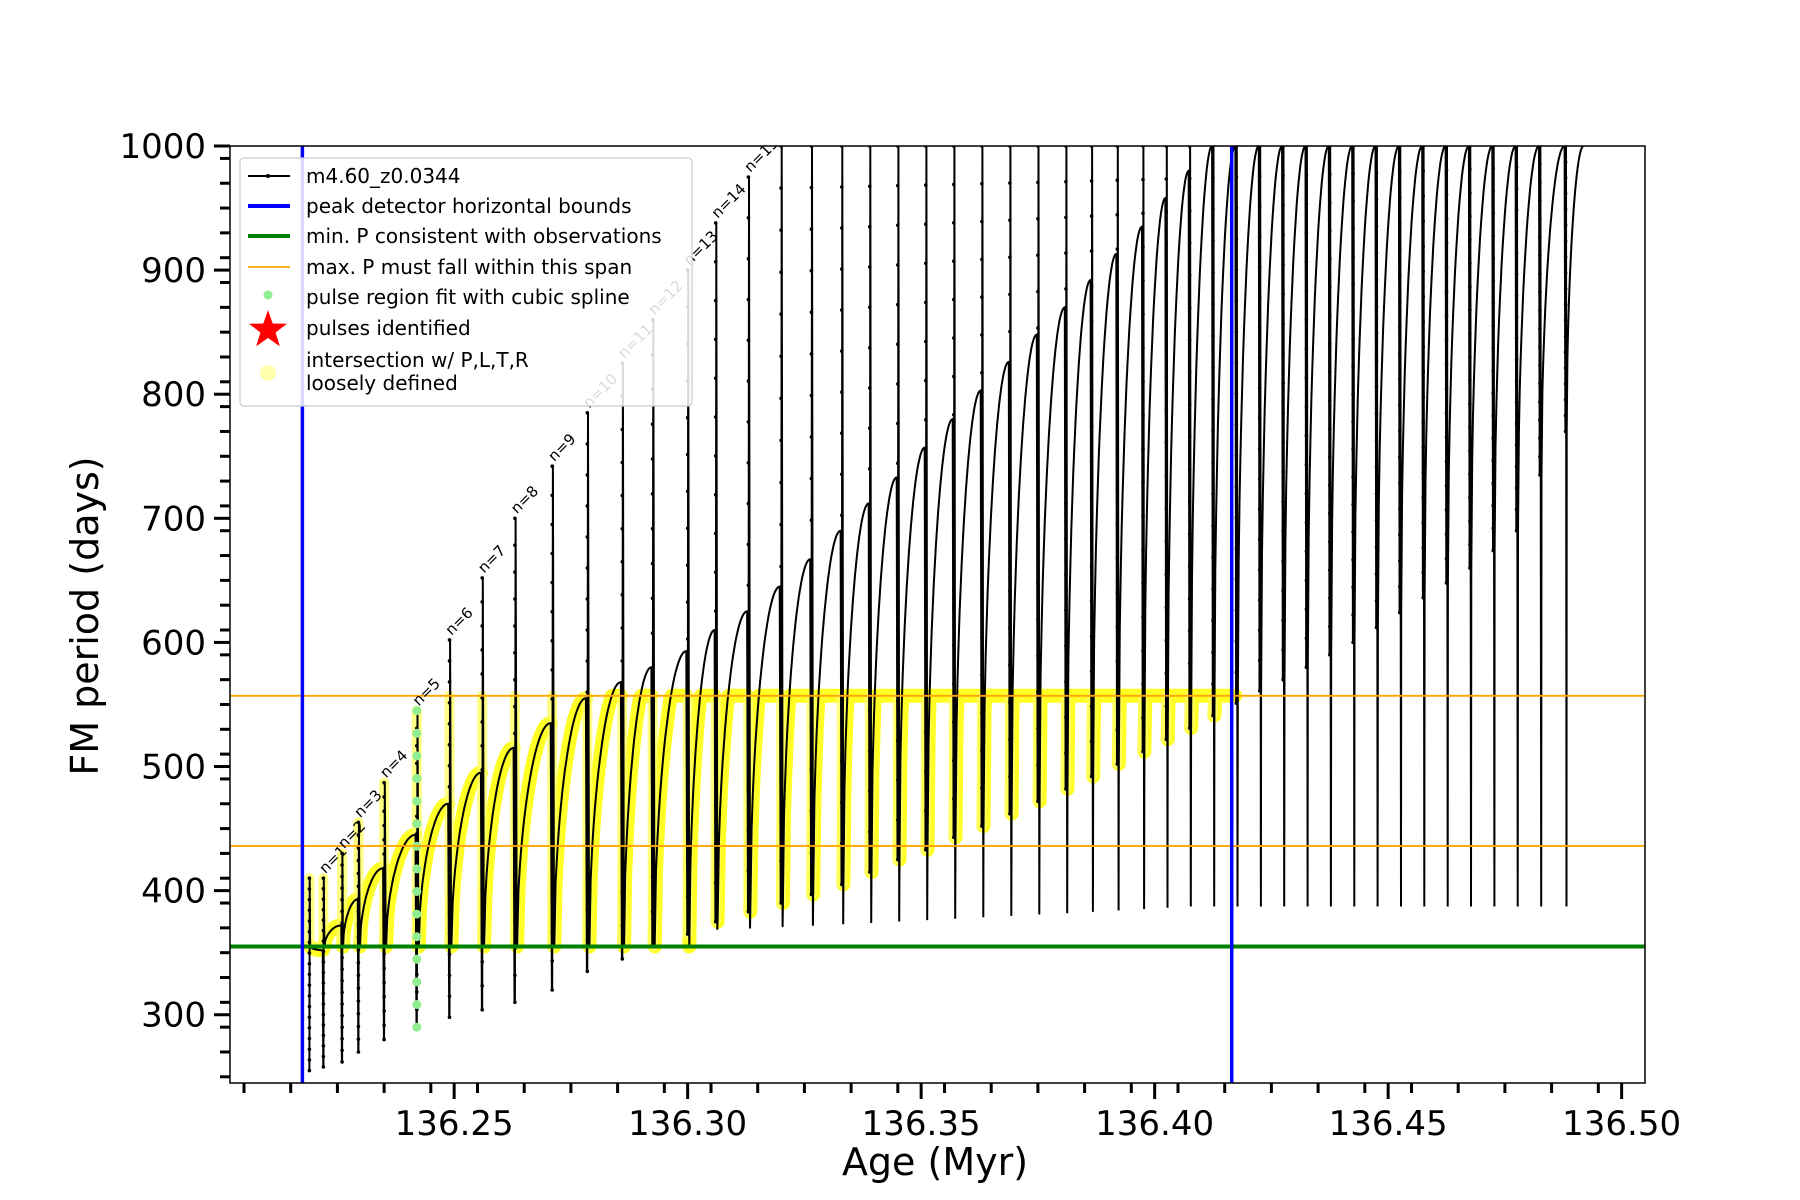  I want to click on x-tick-label: 136.40, so click(1154, 1124).